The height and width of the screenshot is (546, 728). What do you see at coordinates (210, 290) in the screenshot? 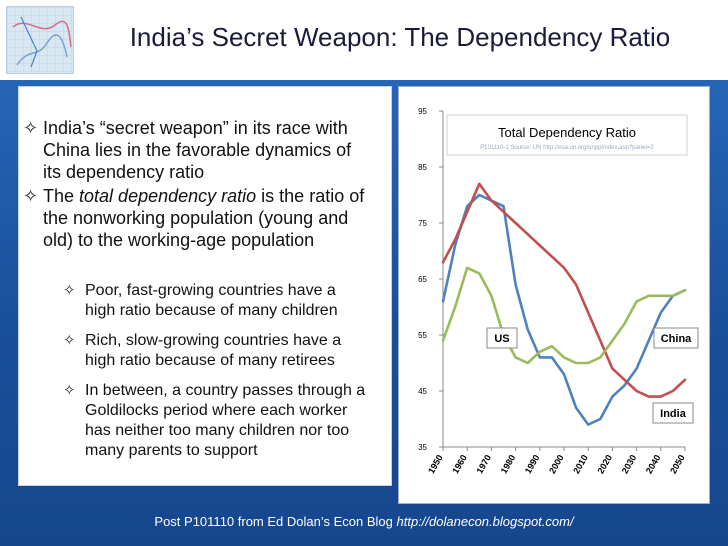
I see `sub-bullet-line: Poor, fast-growing countries have a` at bounding box center [210, 290].